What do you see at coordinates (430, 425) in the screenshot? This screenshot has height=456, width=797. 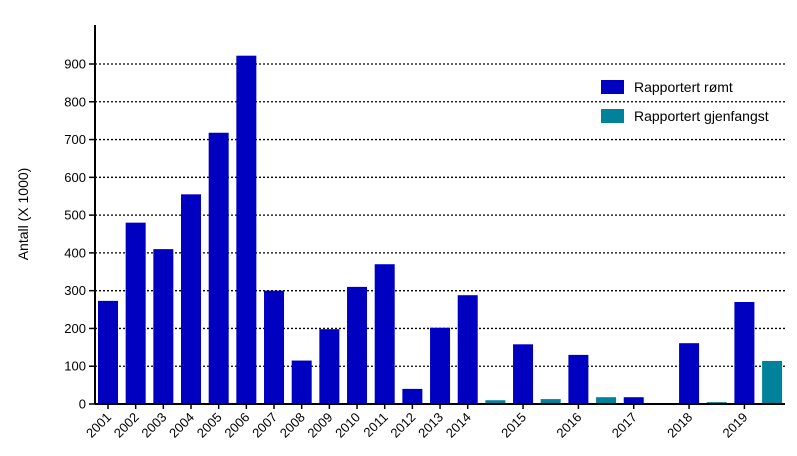 I see `x-tick-label: 2013` at bounding box center [430, 425].